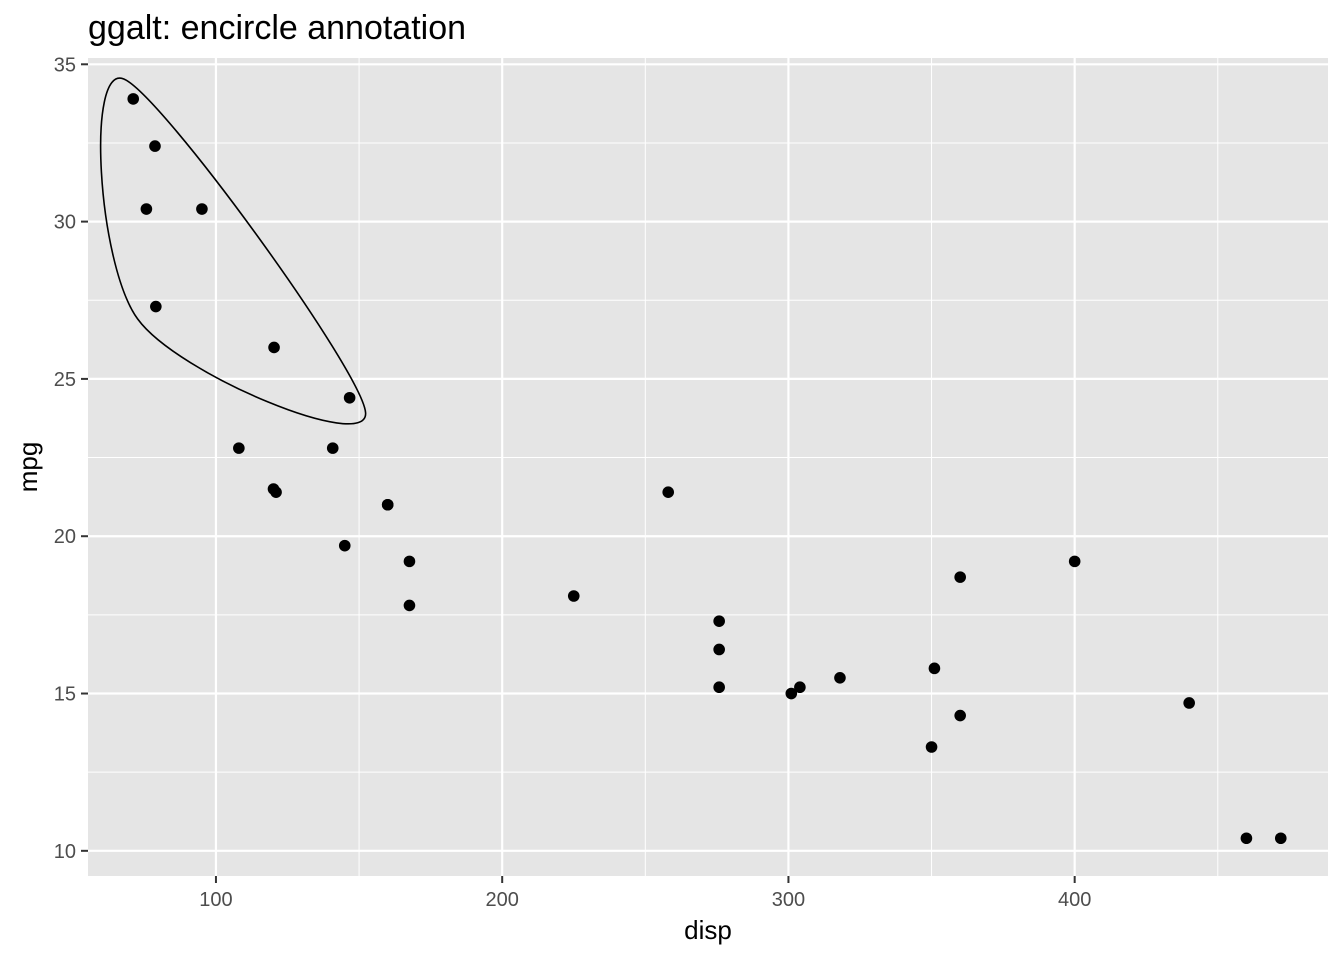  Describe the element at coordinates (233, 251) in the screenshot. I see `encircle-annotation` at that location.